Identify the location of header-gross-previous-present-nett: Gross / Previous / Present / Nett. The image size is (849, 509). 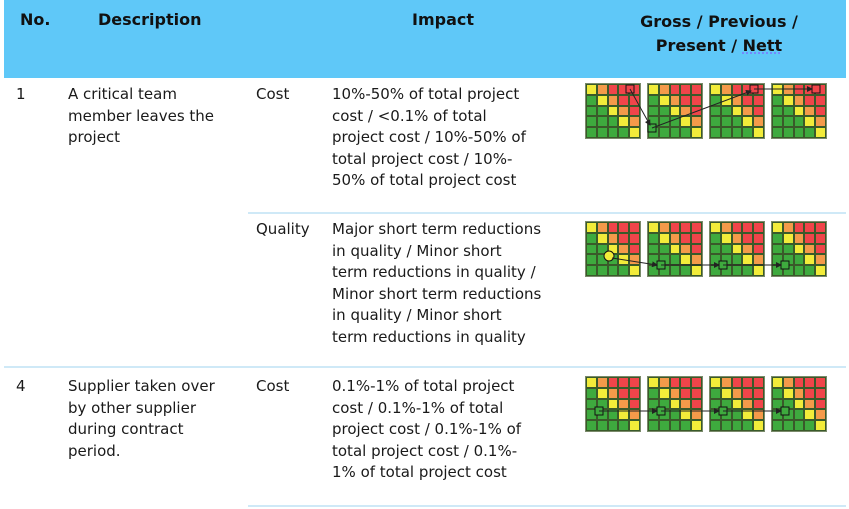
(719, 34).